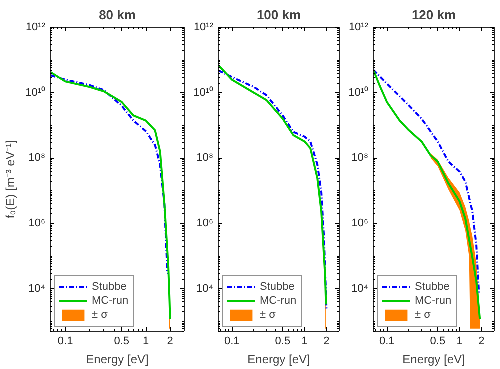 Image resolution: width=500 pixels, height=369 pixels. I want to click on chart-title: 120 km, so click(434, 15).